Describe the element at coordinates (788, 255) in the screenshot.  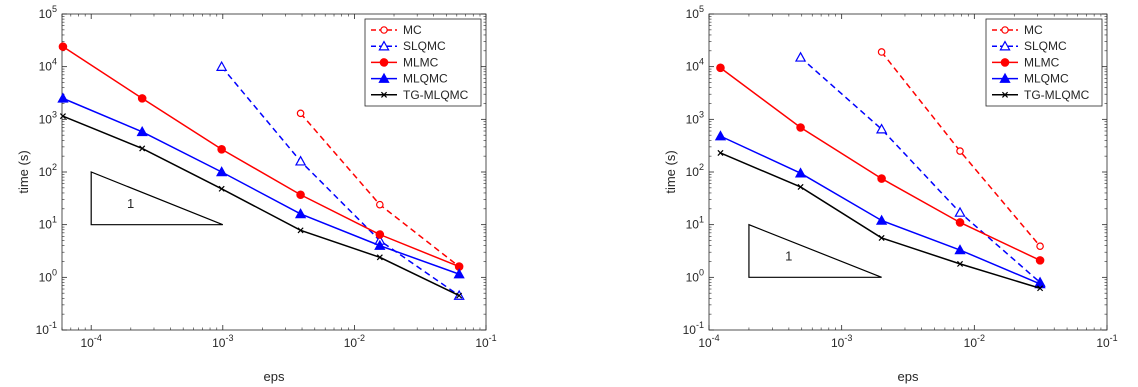
I see `slope-label: 1` at that location.